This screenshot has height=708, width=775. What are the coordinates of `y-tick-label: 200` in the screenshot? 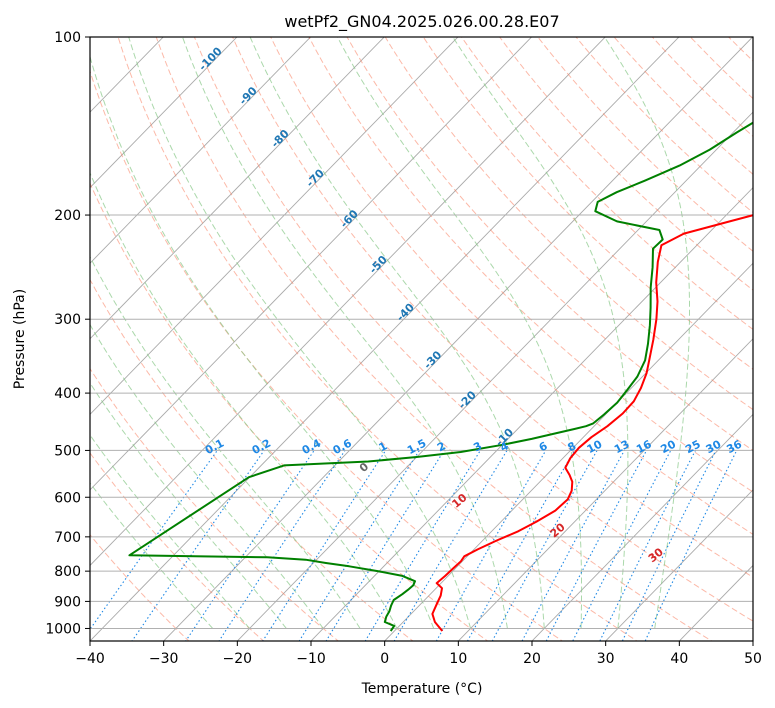 It's located at (67, 216).